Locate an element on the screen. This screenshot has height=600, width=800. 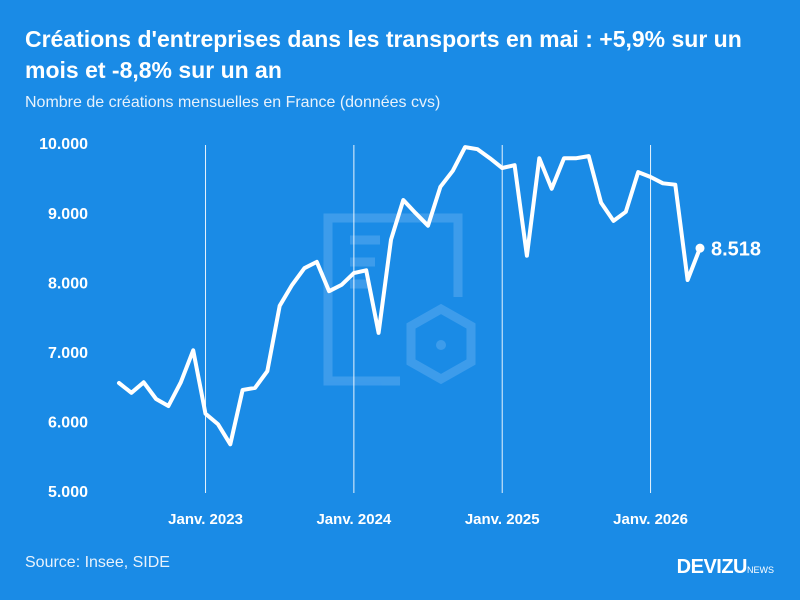
value-label: 8.518 is located at coordinates (736, 249).